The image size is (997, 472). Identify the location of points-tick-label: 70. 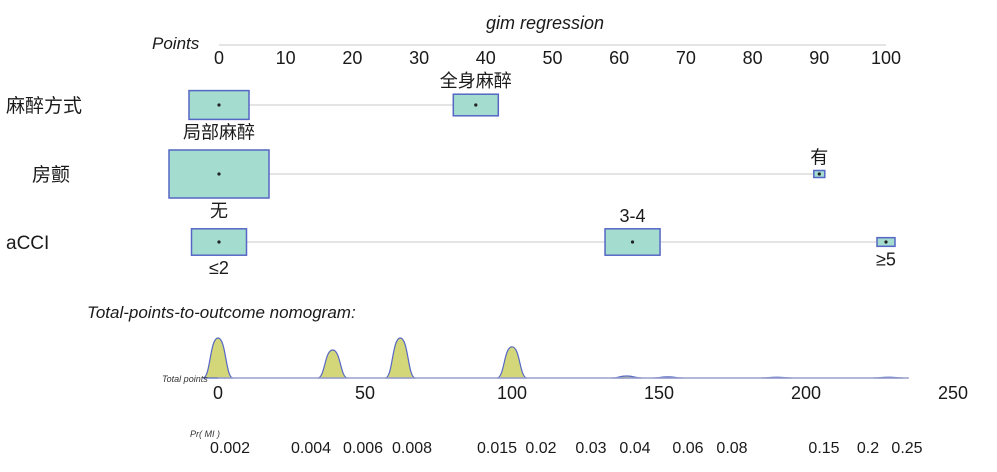
(686, 58).